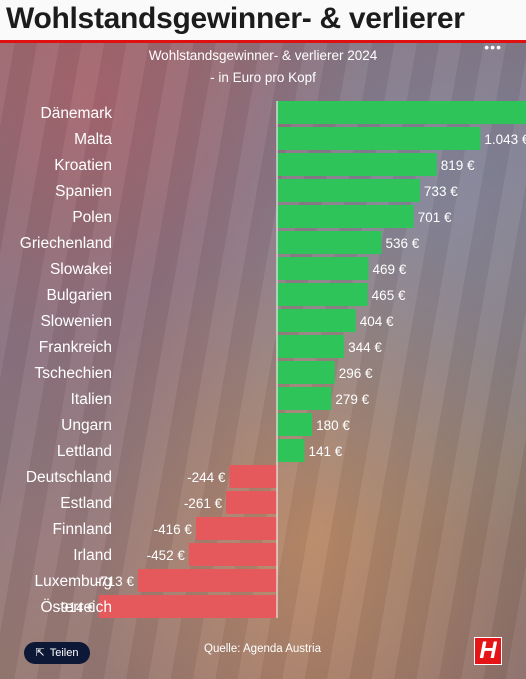 The image size is (526, 679). Describe the element at coordinates (69, 477) in the screenshot. I see `category-label: Deutschland` at that location.